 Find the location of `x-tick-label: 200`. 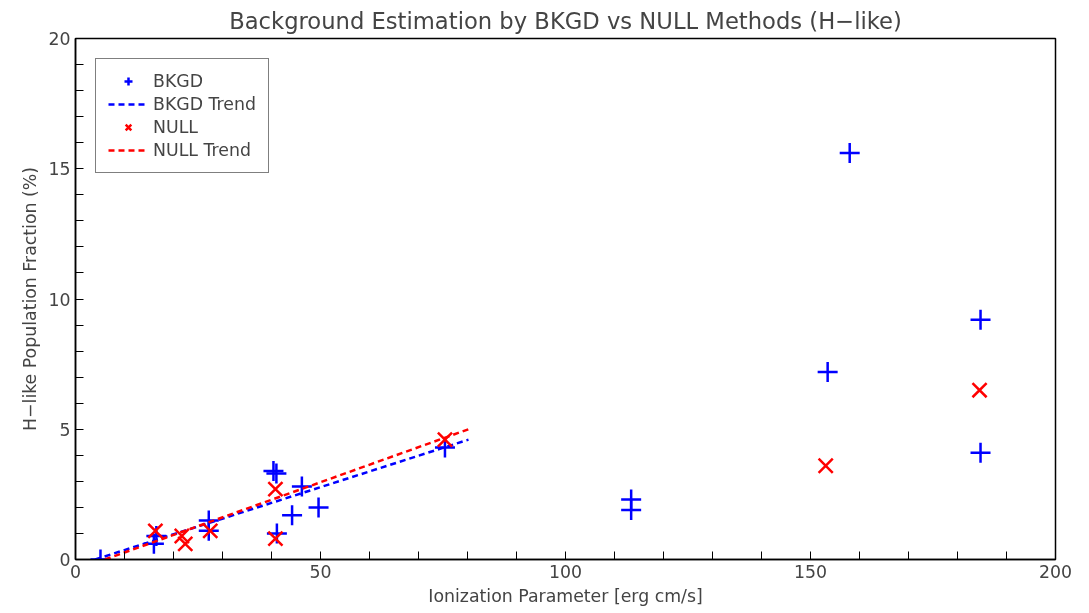

x-tick-label: 200 is located at coordinates (1055, 571).